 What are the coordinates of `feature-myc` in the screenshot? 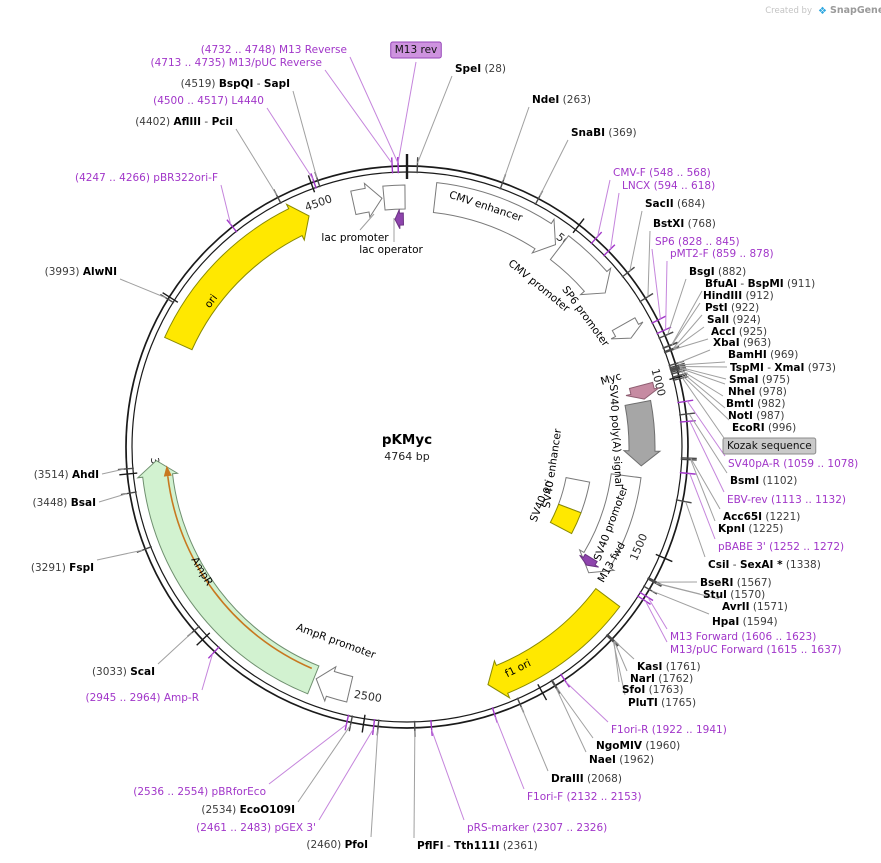 It's located at (642, 390).